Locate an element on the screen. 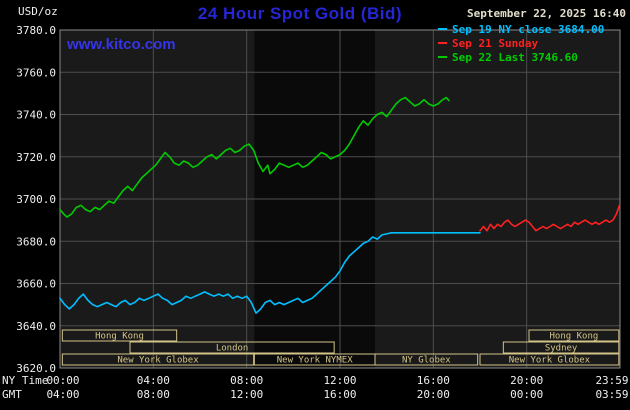 The width and height of the screenshot is (630, 410). y-axis-tick-label: 3740.0 is located at coordinates (36, 115).